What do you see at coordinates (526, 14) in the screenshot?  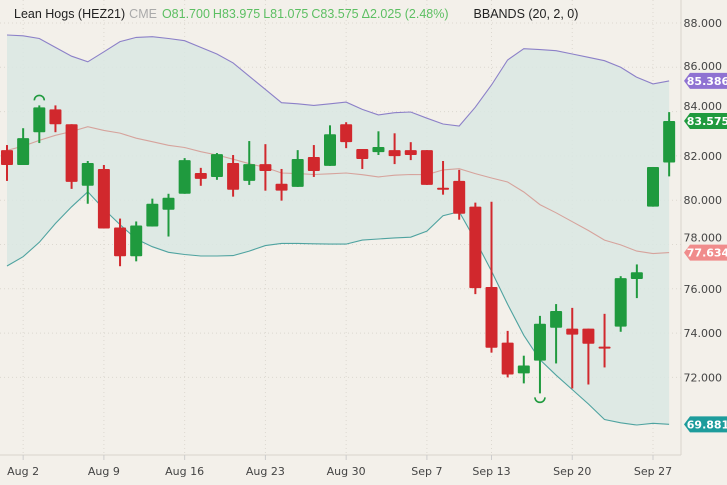 I see `indicator-label: BBANDS (20, 2, 0)` at bounding box center [526, 14].